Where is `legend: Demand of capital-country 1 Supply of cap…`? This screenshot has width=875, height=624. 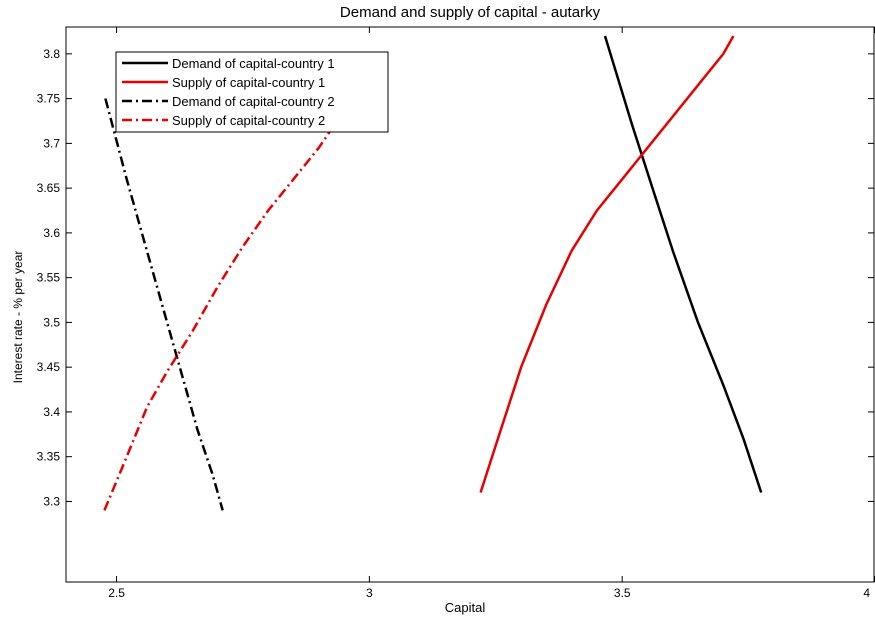
legend: Demand of capital-country 1 Supply of cap… is located at coordinates (252, 92).